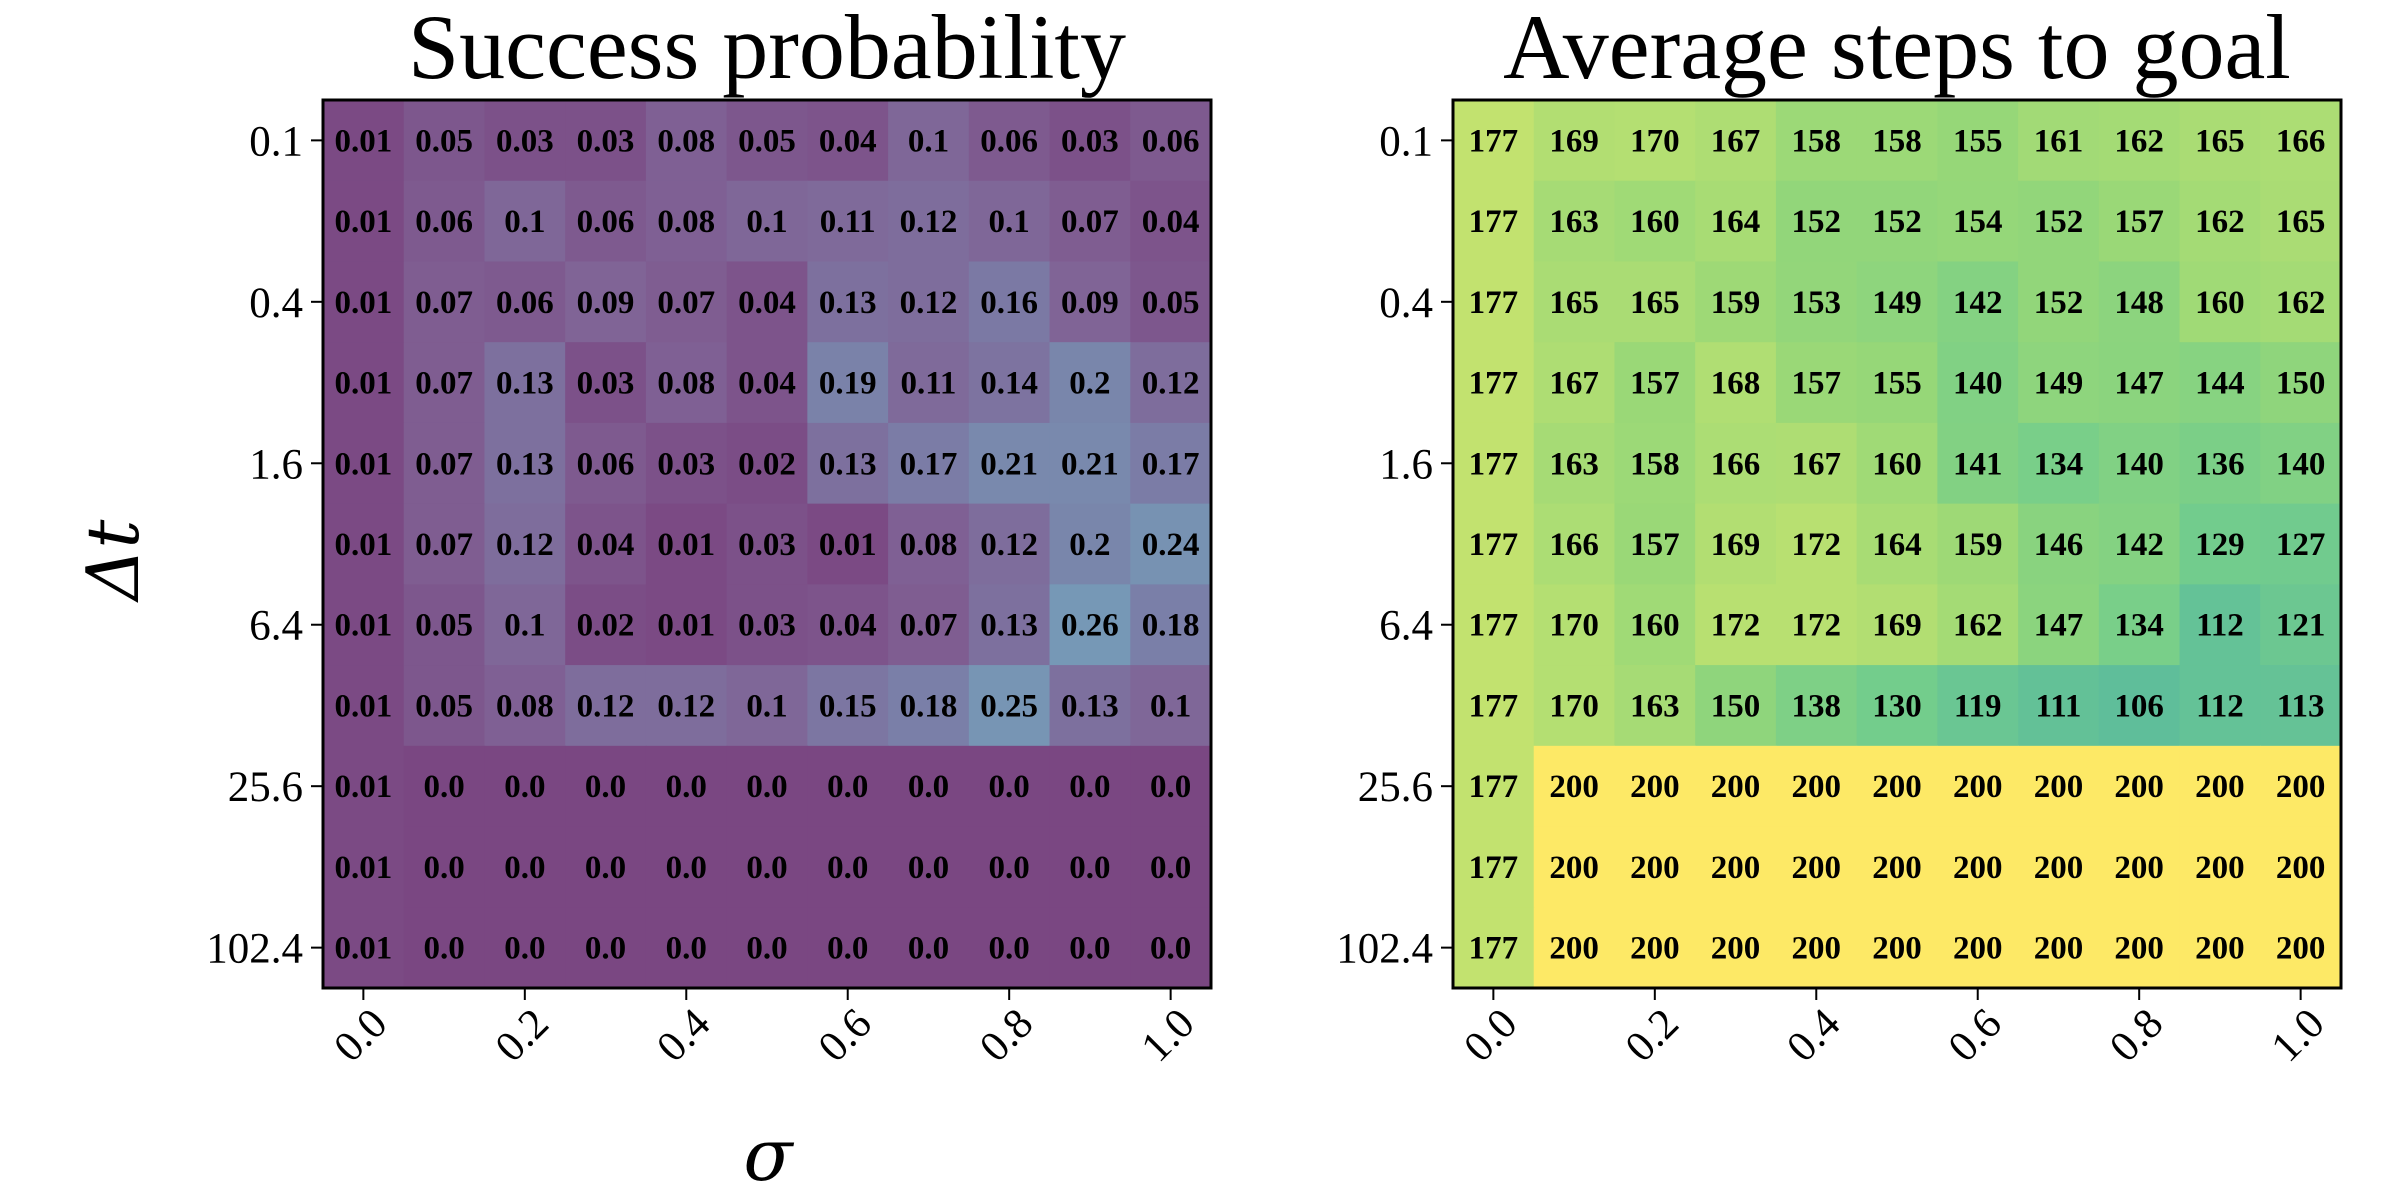  I want to click on x-tick-label: 0.4, so click(1813, 1035).